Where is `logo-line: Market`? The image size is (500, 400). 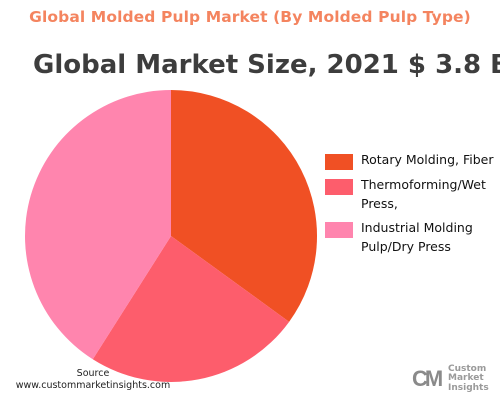 logo-line: Market is located at coordinates (466, 378).